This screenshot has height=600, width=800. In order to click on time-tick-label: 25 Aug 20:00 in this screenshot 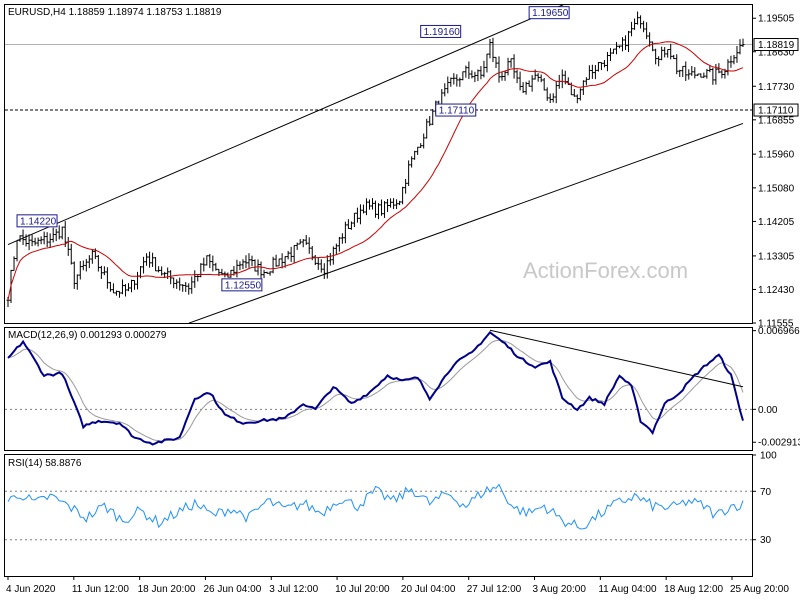, I will do `click(759, 589)`.